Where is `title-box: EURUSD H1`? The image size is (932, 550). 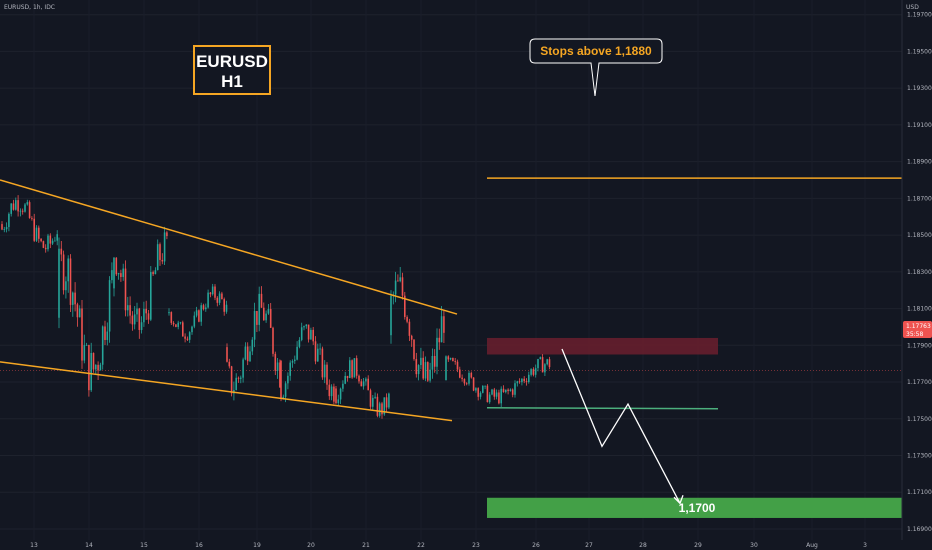
title-box: EURUSD H1 is located at coordinates (232, 70).